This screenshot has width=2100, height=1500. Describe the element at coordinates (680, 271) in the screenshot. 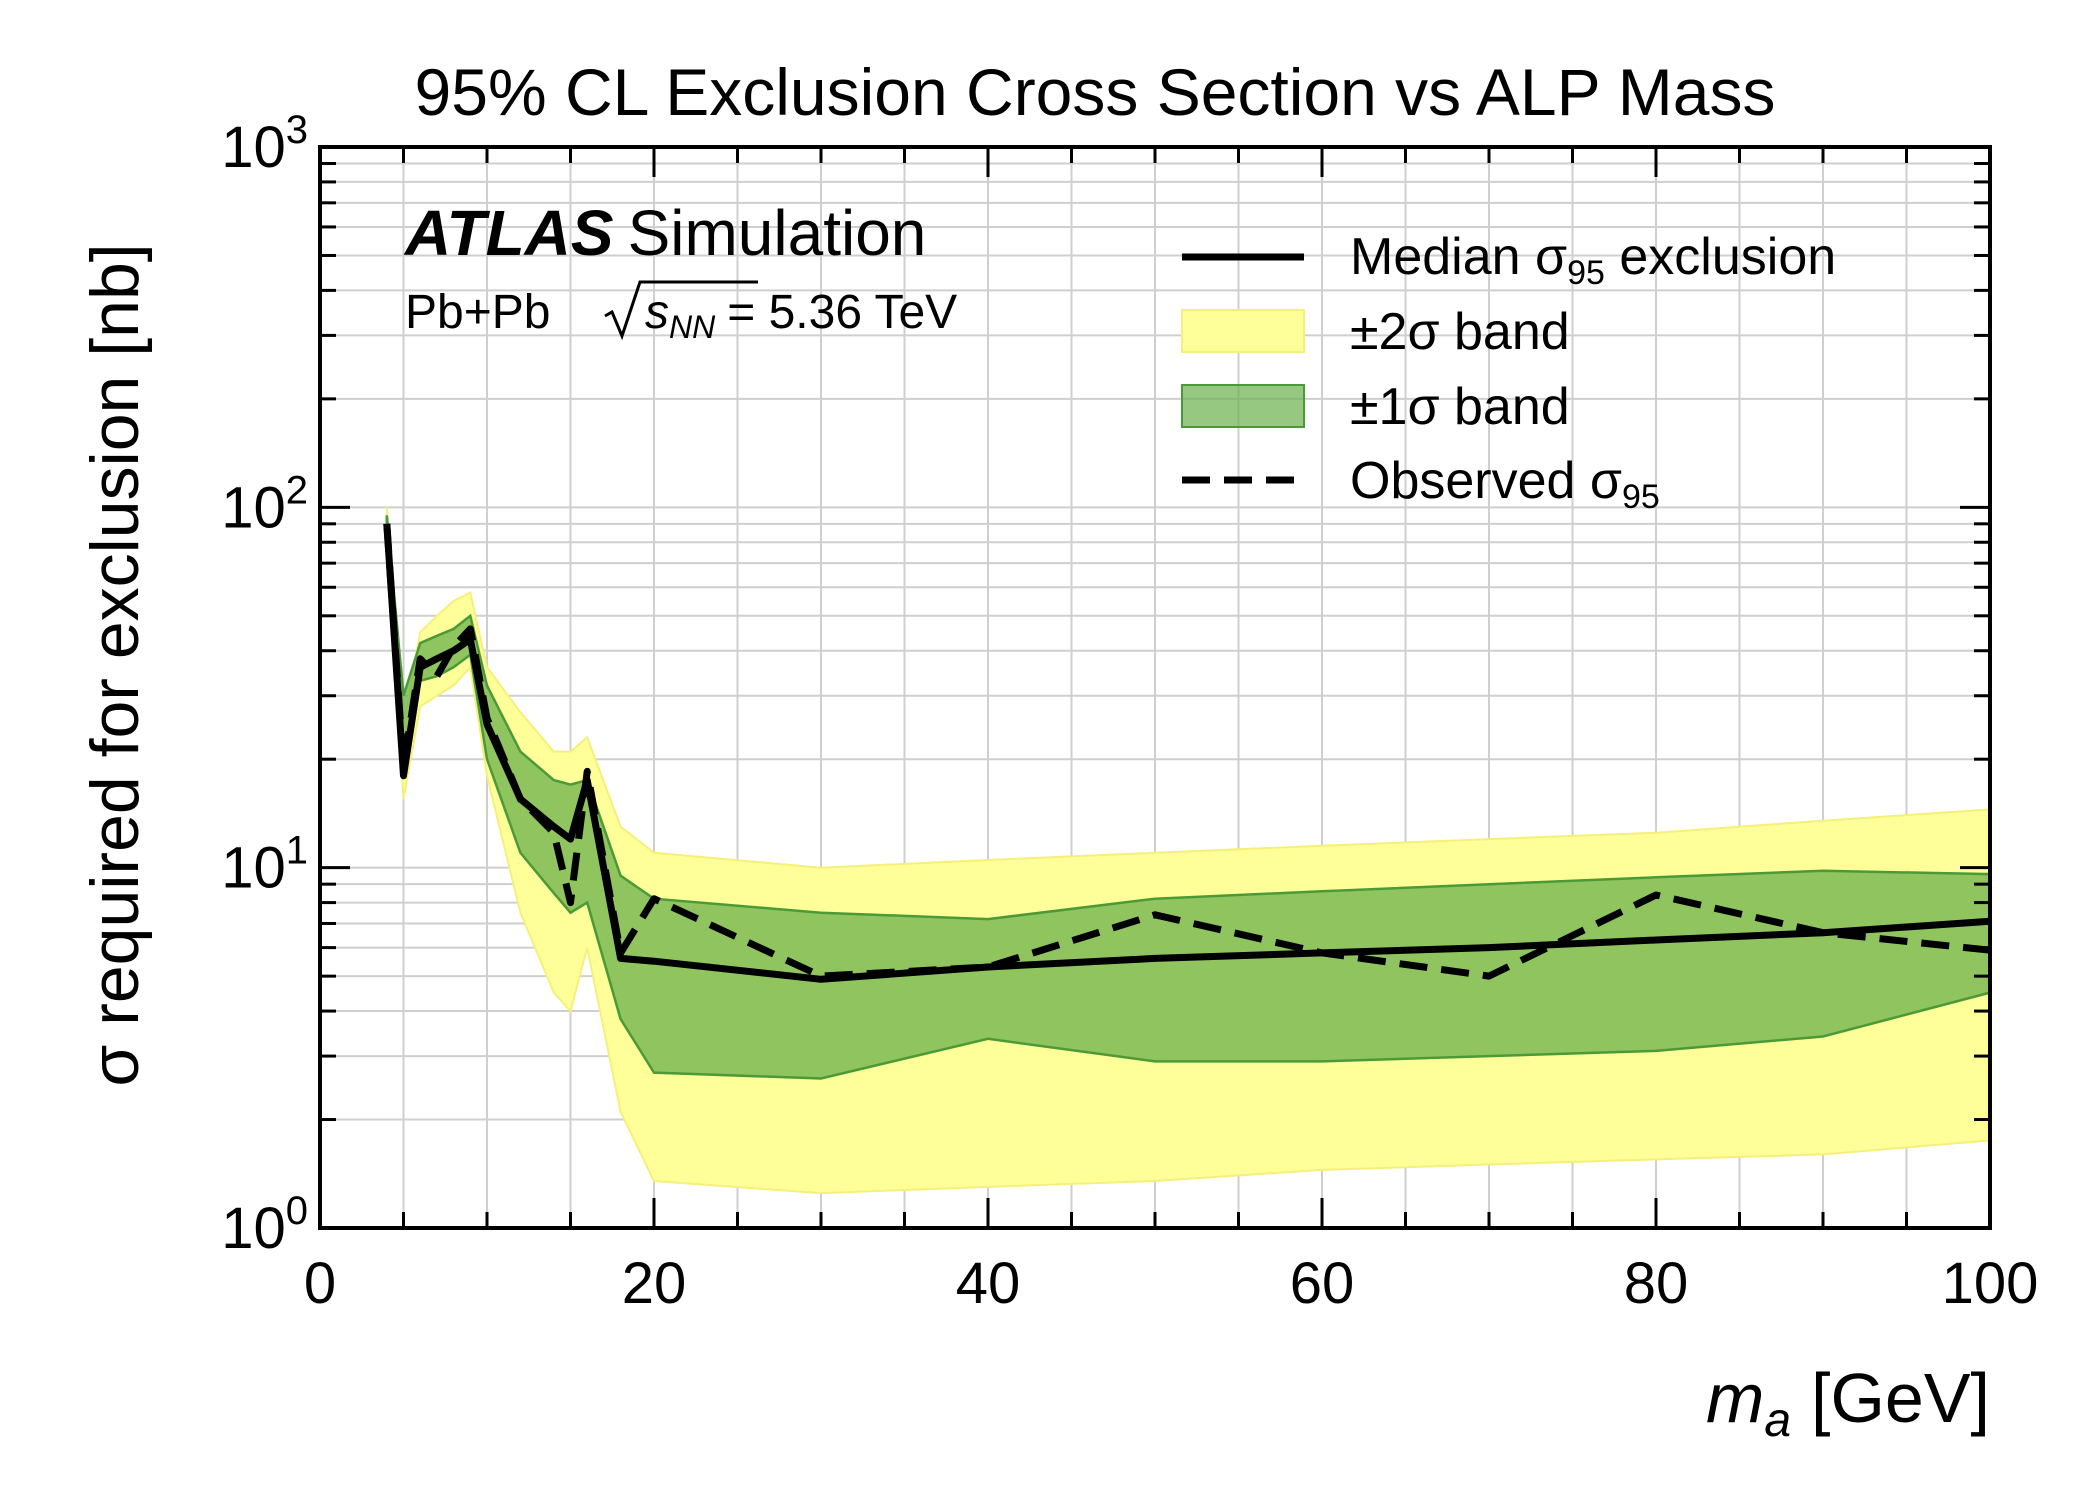

I see `experiment-label: ATLAS Simulation Pb+Pb sNN = 5.36 TeV` at that location.